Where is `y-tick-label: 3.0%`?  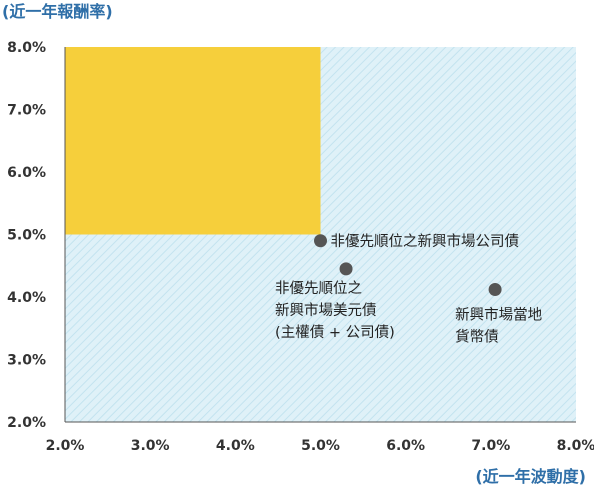
y-tick-label: 3.0% is located at coordinates (26, 361).